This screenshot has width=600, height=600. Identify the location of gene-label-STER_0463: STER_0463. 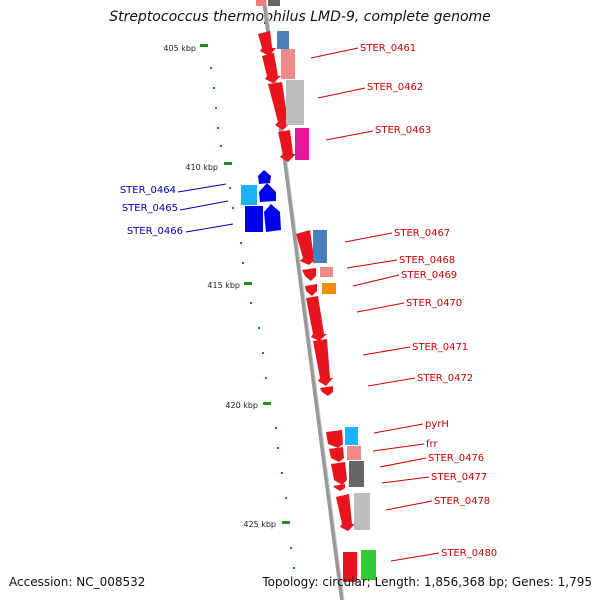
(403, 130).